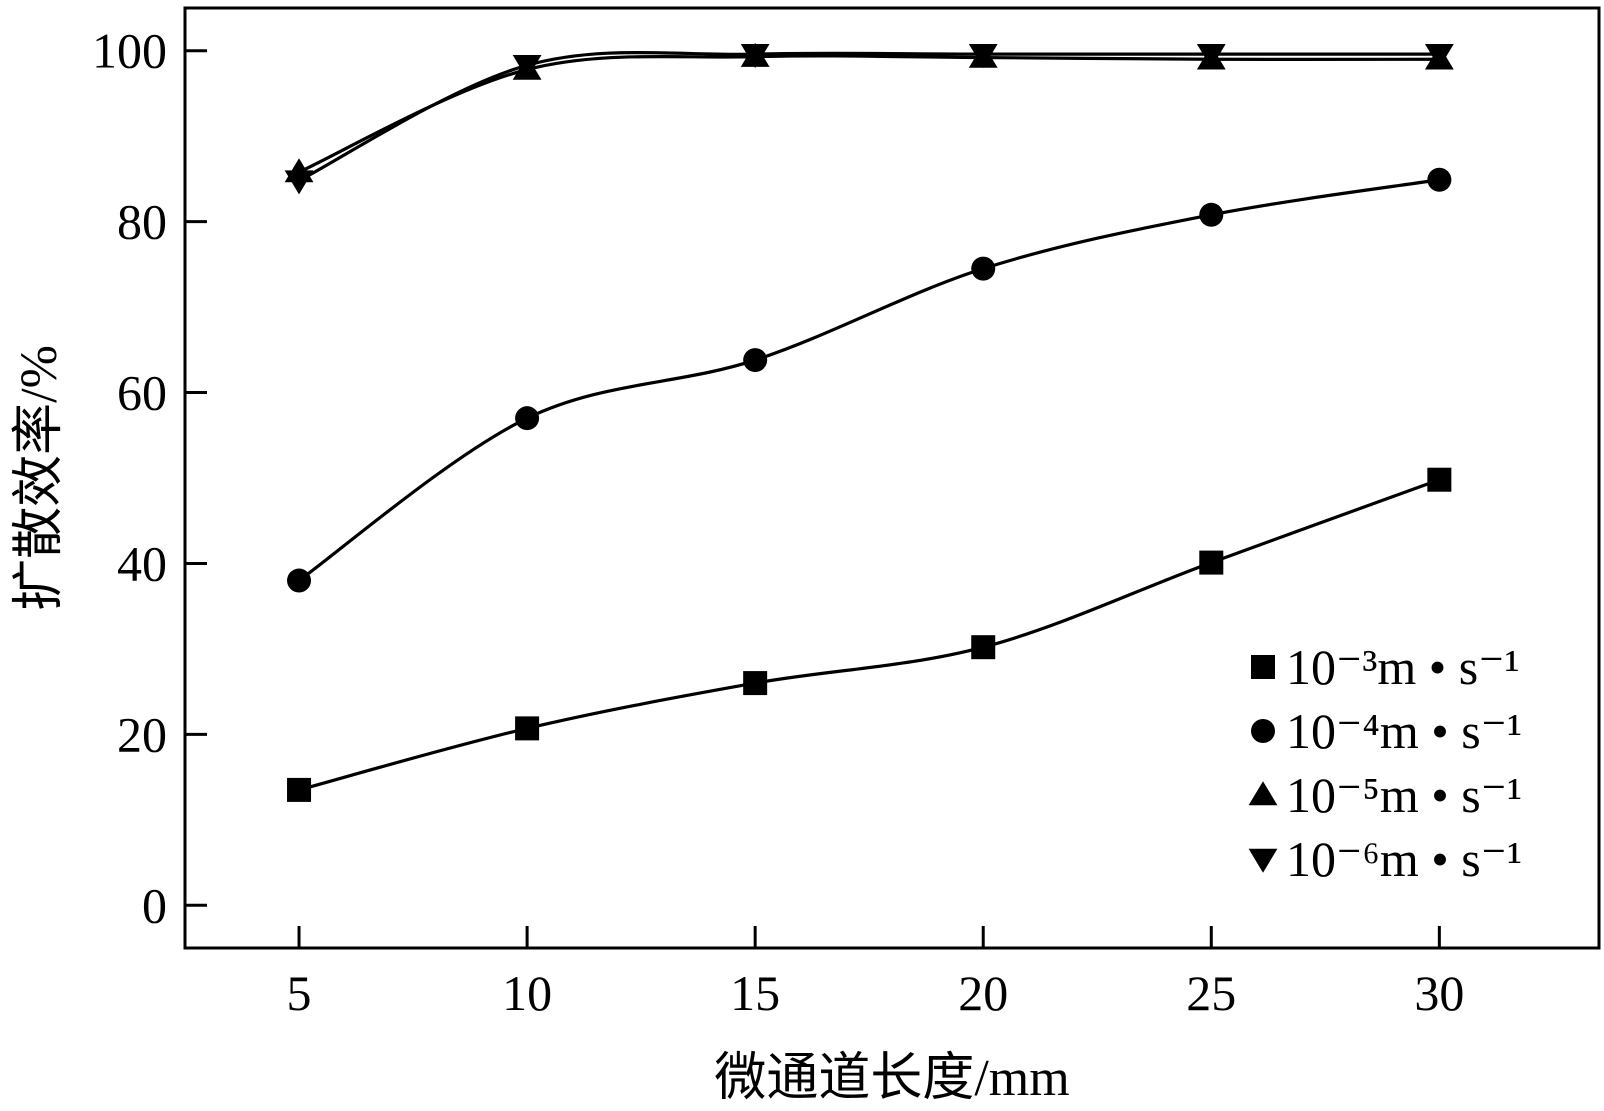 The height and width of the screenshot is (1111, 1604). What do you see at coordinates (527, 993) in the screenshot?
I see `x-tick-label: 10` at bounding box center [527, 993].